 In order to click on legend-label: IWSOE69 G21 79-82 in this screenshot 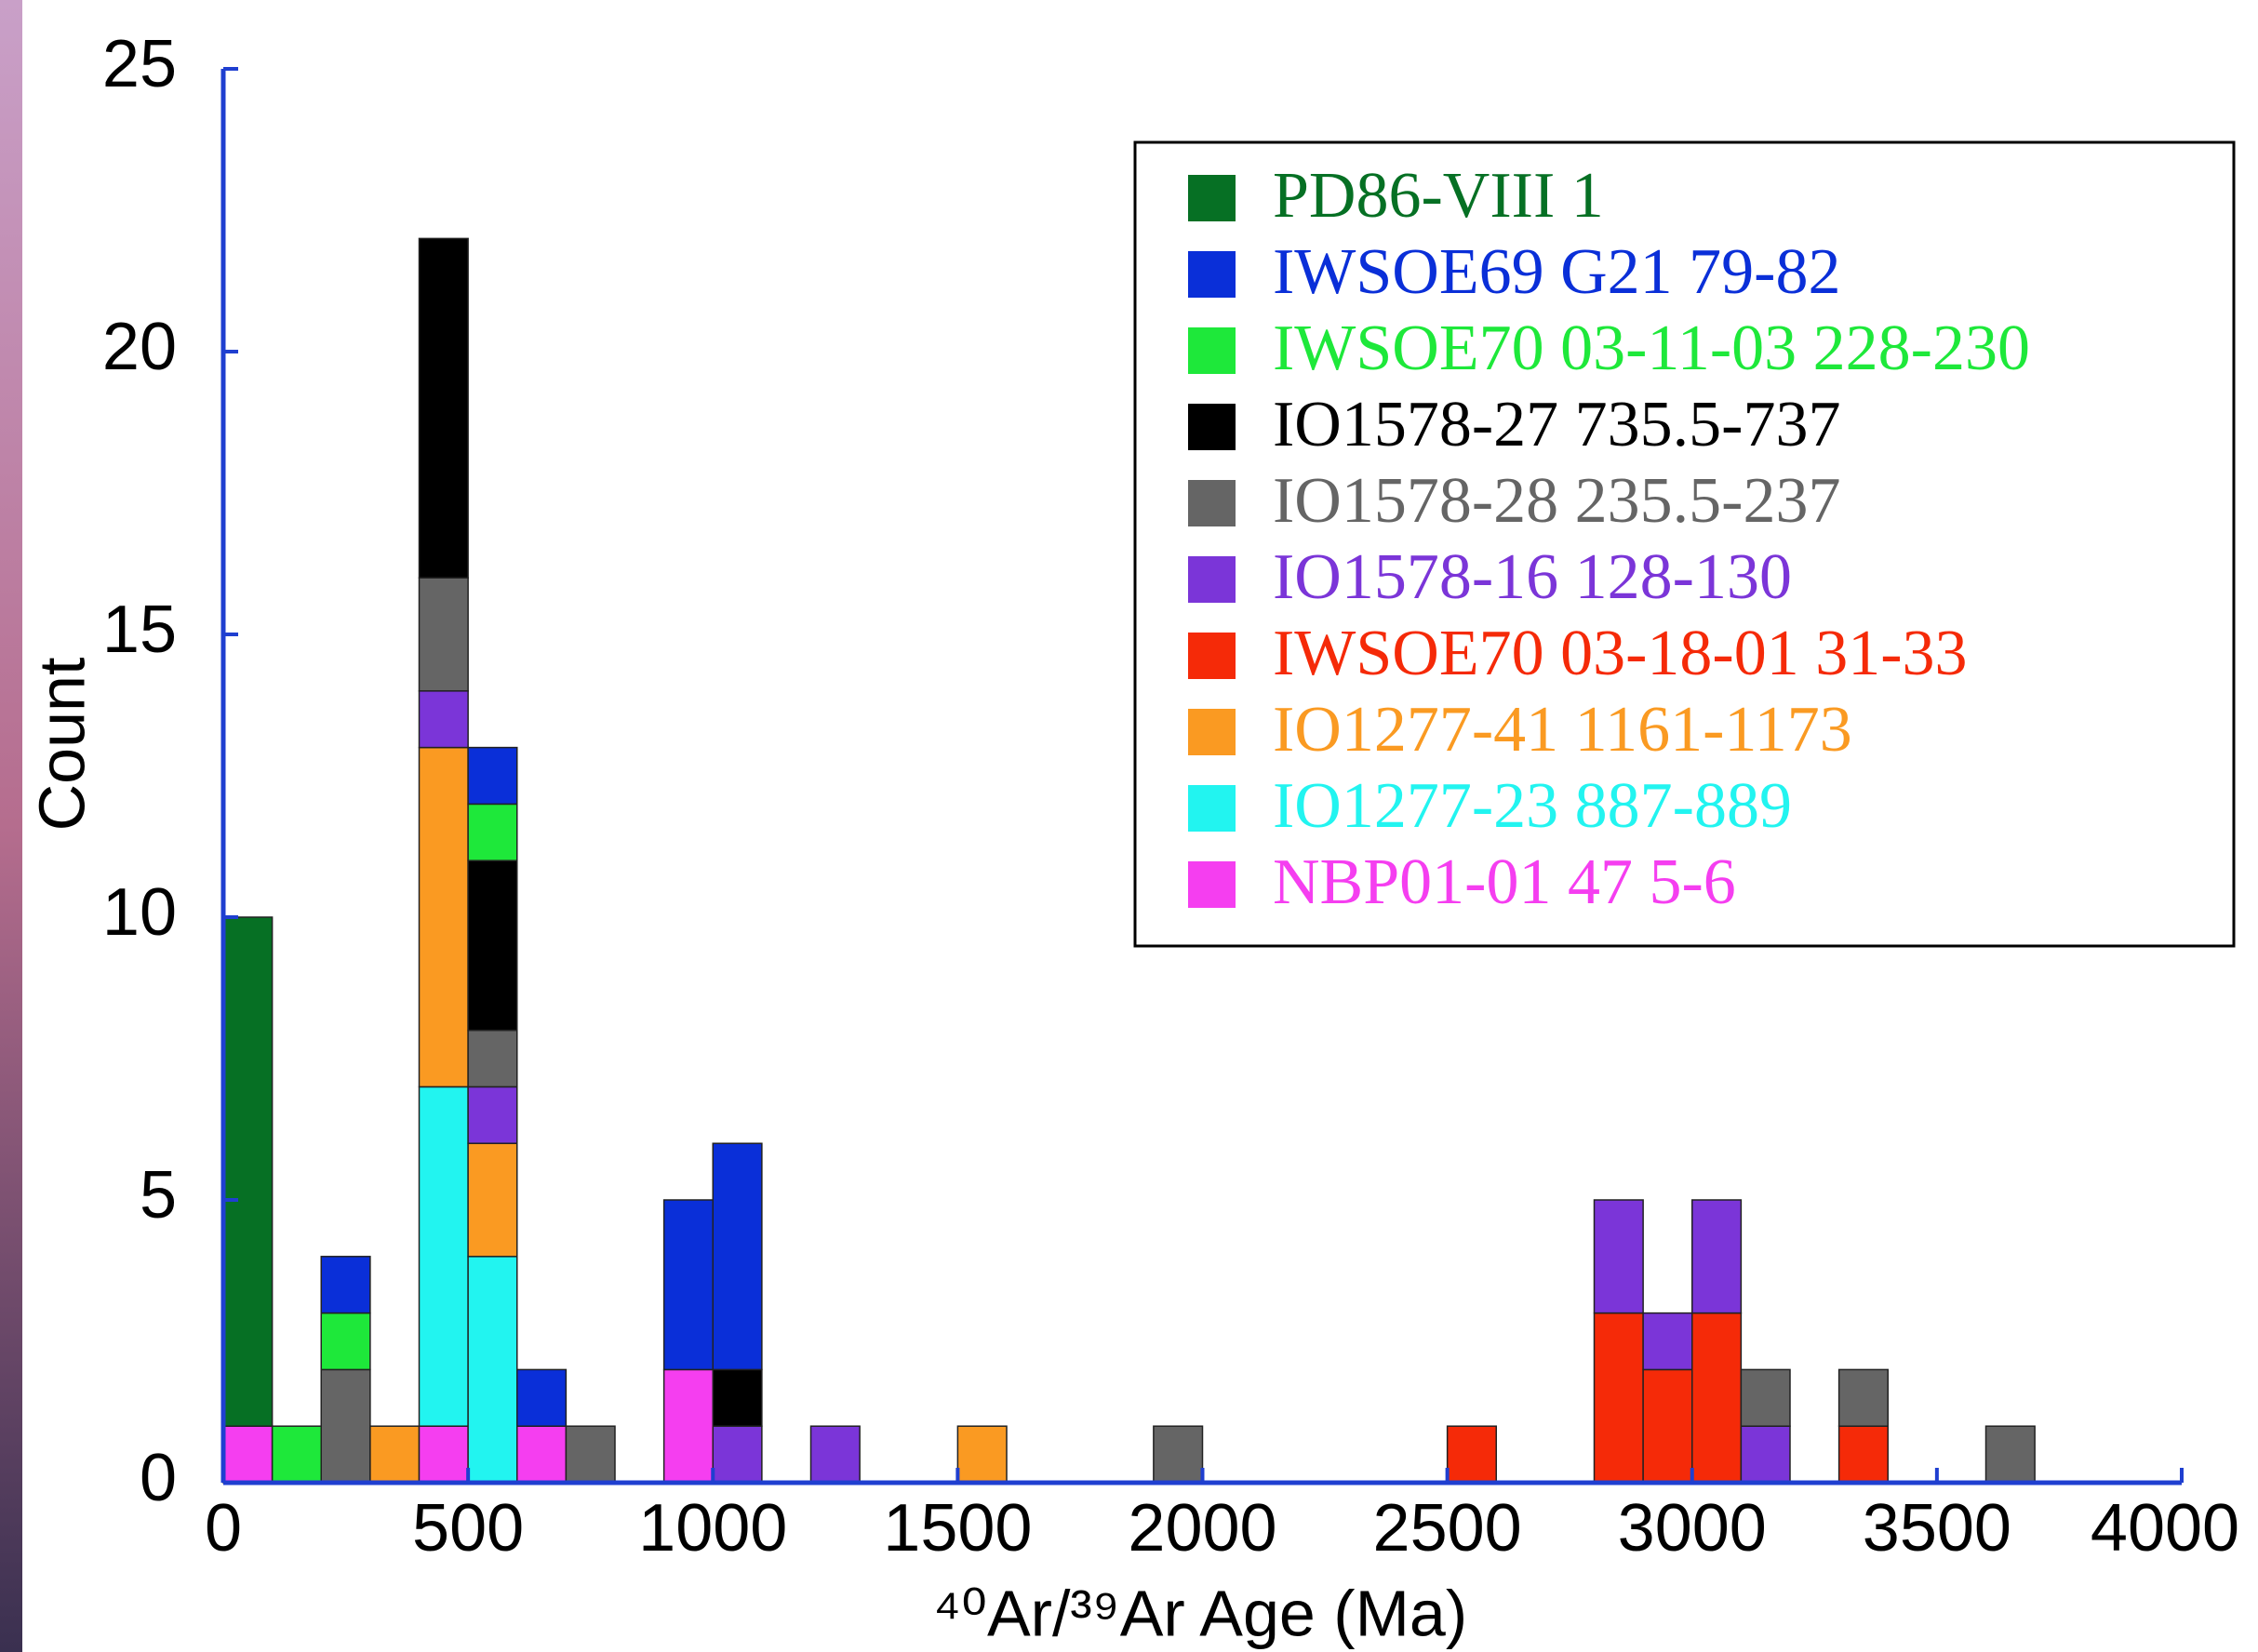, I will do `click(1556, 272)`.